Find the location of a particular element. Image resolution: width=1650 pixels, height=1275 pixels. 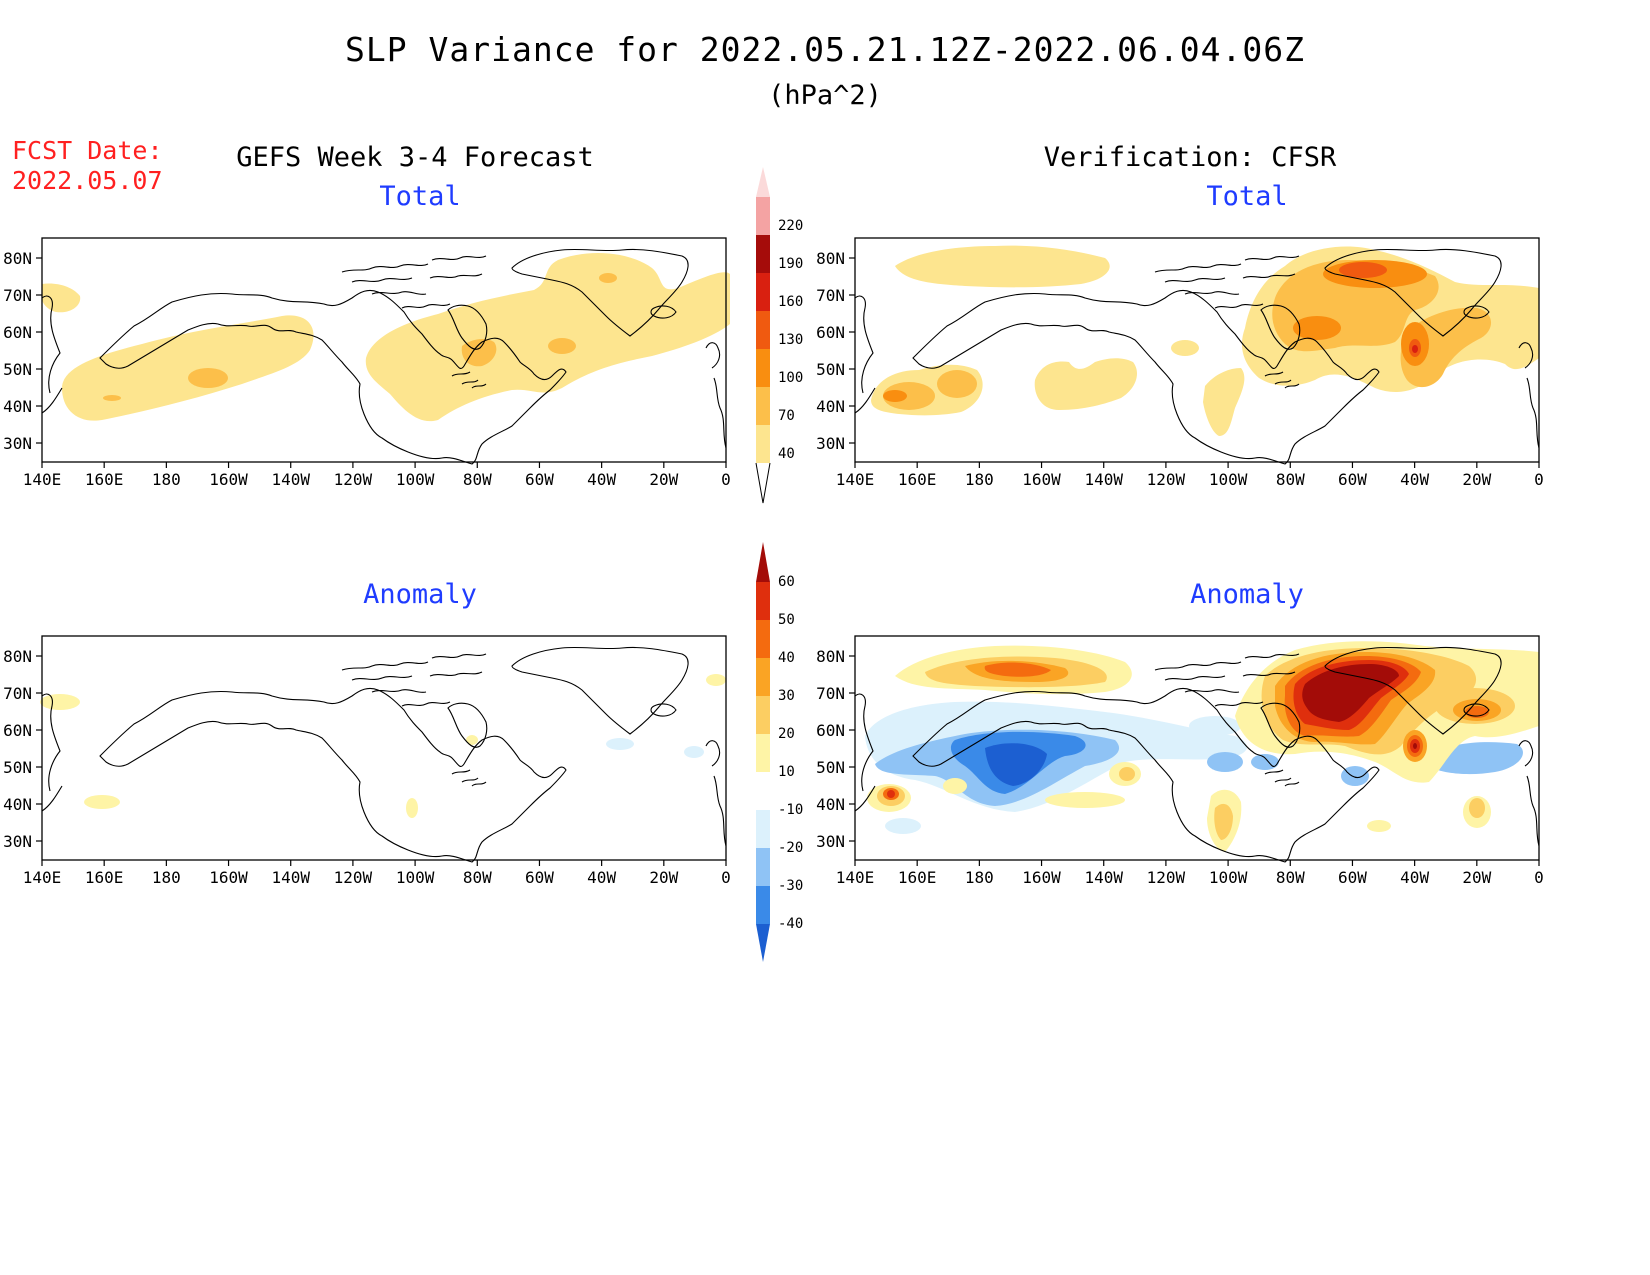

lon-tick-label: 80W is located at coordinates (477, 479).